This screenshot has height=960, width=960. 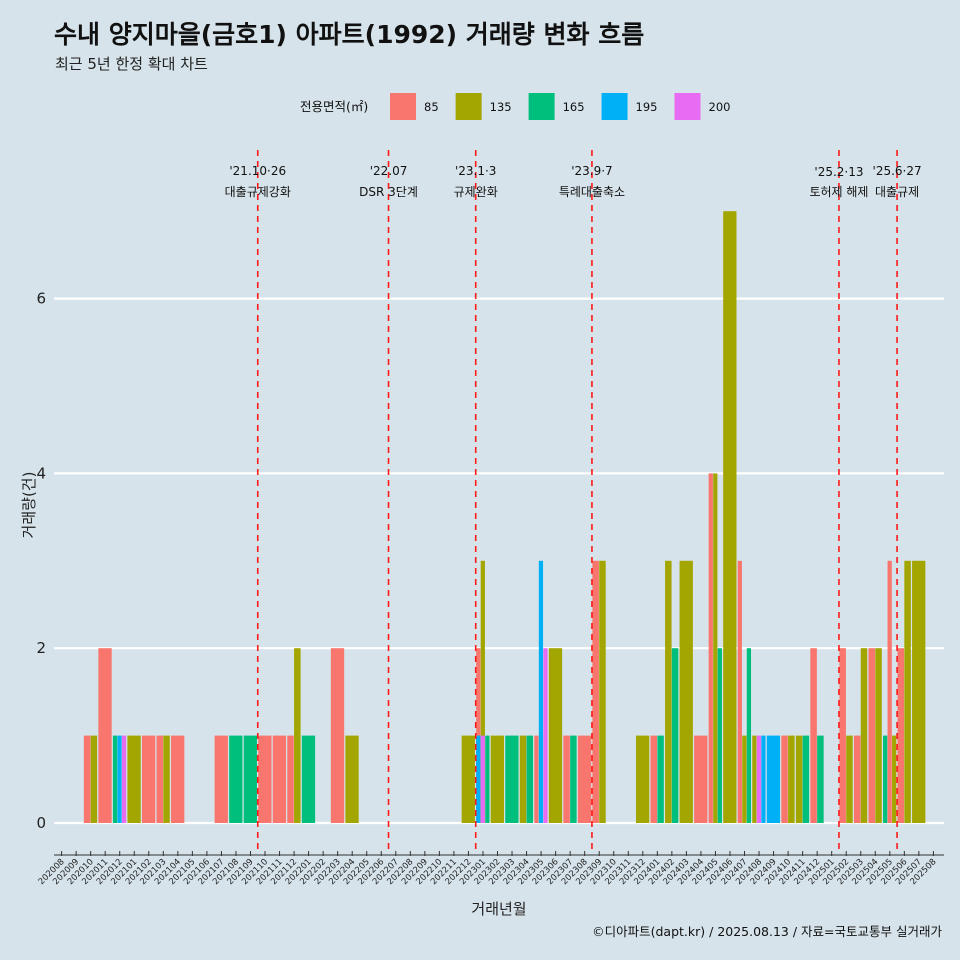 What do you see at coordinates (41, 648) in the screenshot?
I see `y-tick-label: 2` at bounding box center [41, 648].